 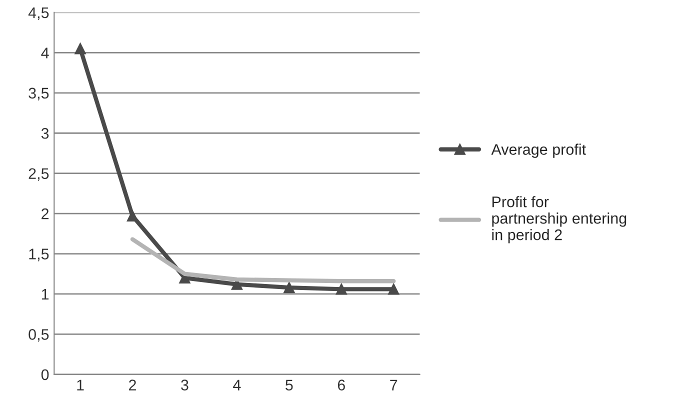 What do you see at coordinates (559, 220) in the screenshot?
I see `legend-label: Profit for partnership entering in period 2` at bounding box center [559, 220].